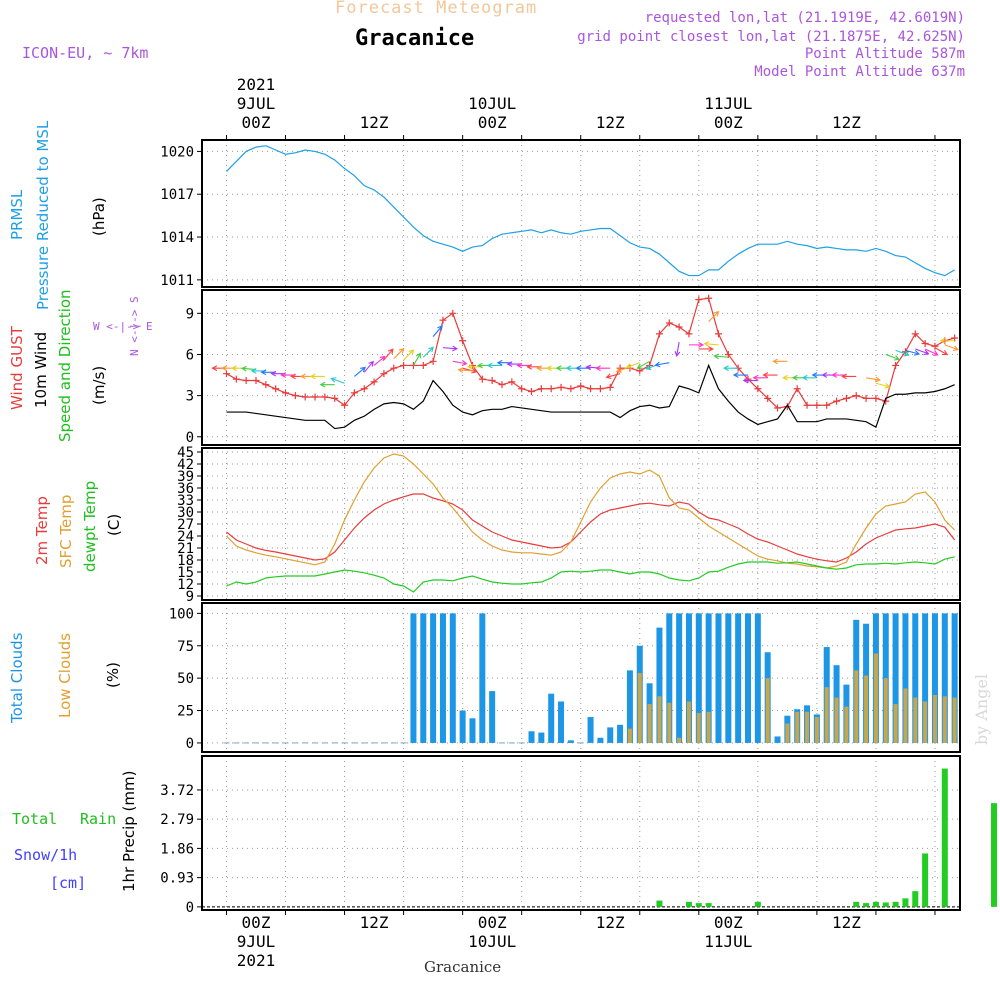  I want to click on y-tick-label: 30, so click(185, 513).